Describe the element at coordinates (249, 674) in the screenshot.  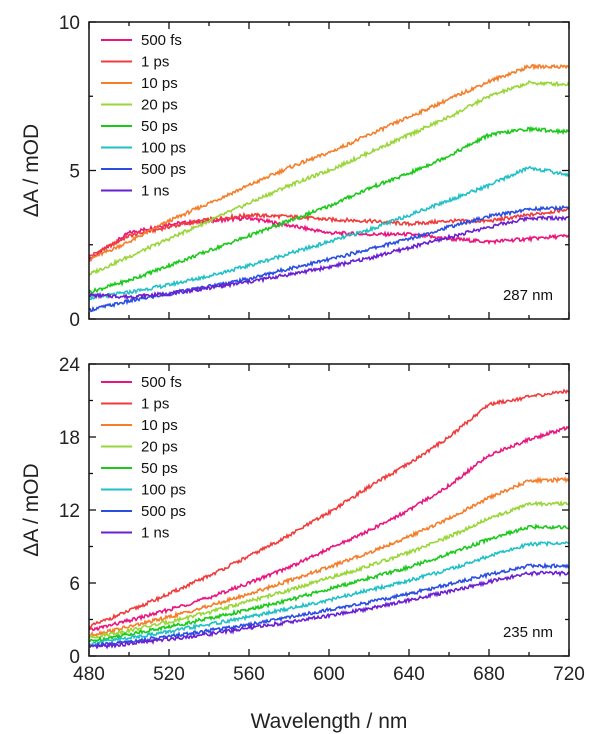
I see `x-tick-label: 560` at that location.